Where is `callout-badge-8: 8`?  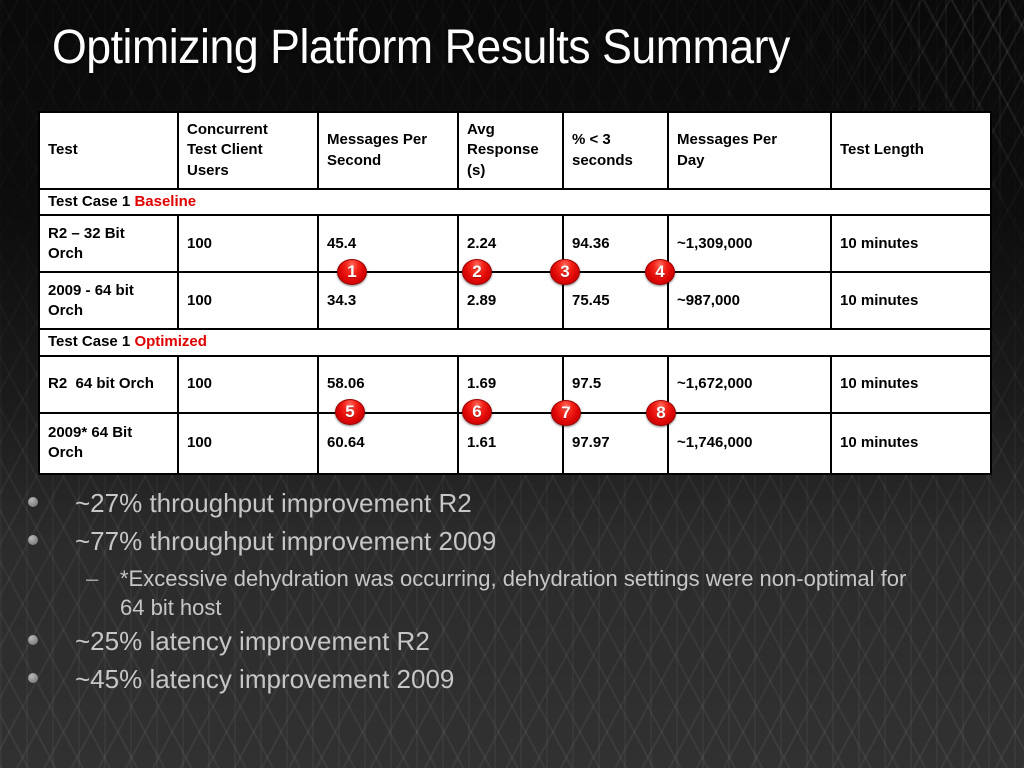 callout-badge-8: 8 is located at coordinates (661, 413).